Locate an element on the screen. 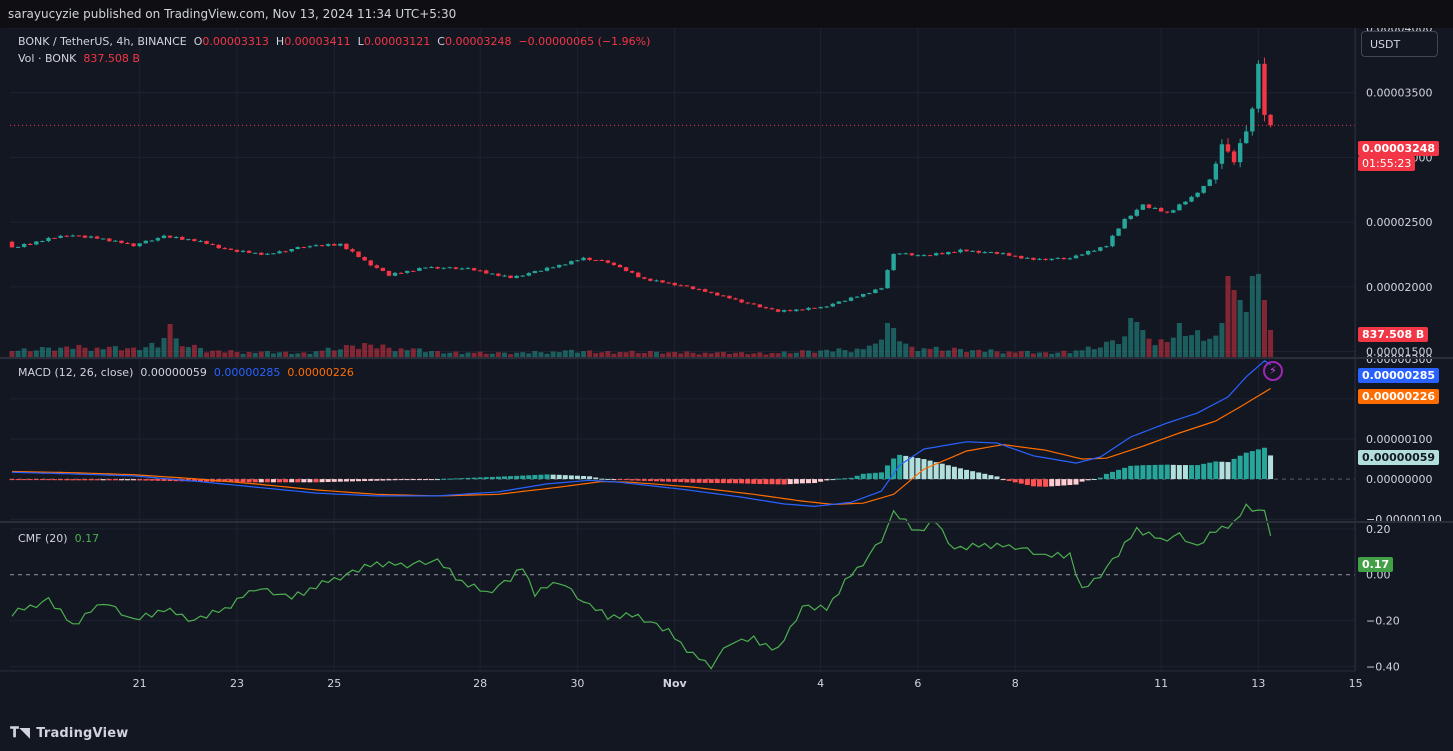 The height and width of the screenshot is (751, 1453). lightning-icon: ⚡ is located at coordinates (1273, 371).